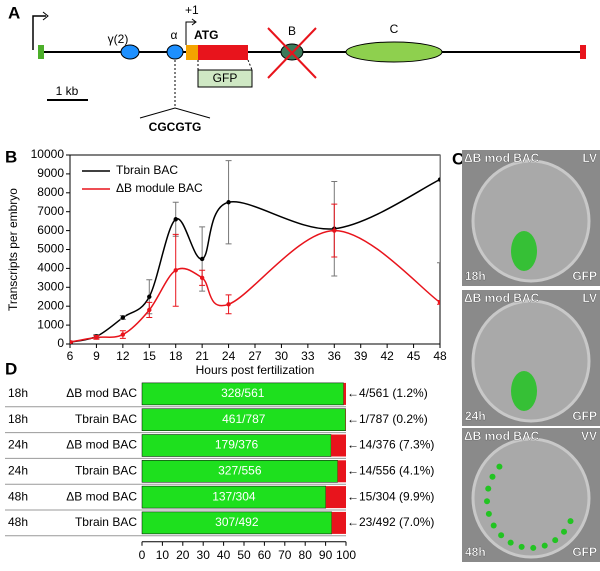  Describe the element at coordinates (11, 156) in the screenshot. I see `panel-label: B` at that location.